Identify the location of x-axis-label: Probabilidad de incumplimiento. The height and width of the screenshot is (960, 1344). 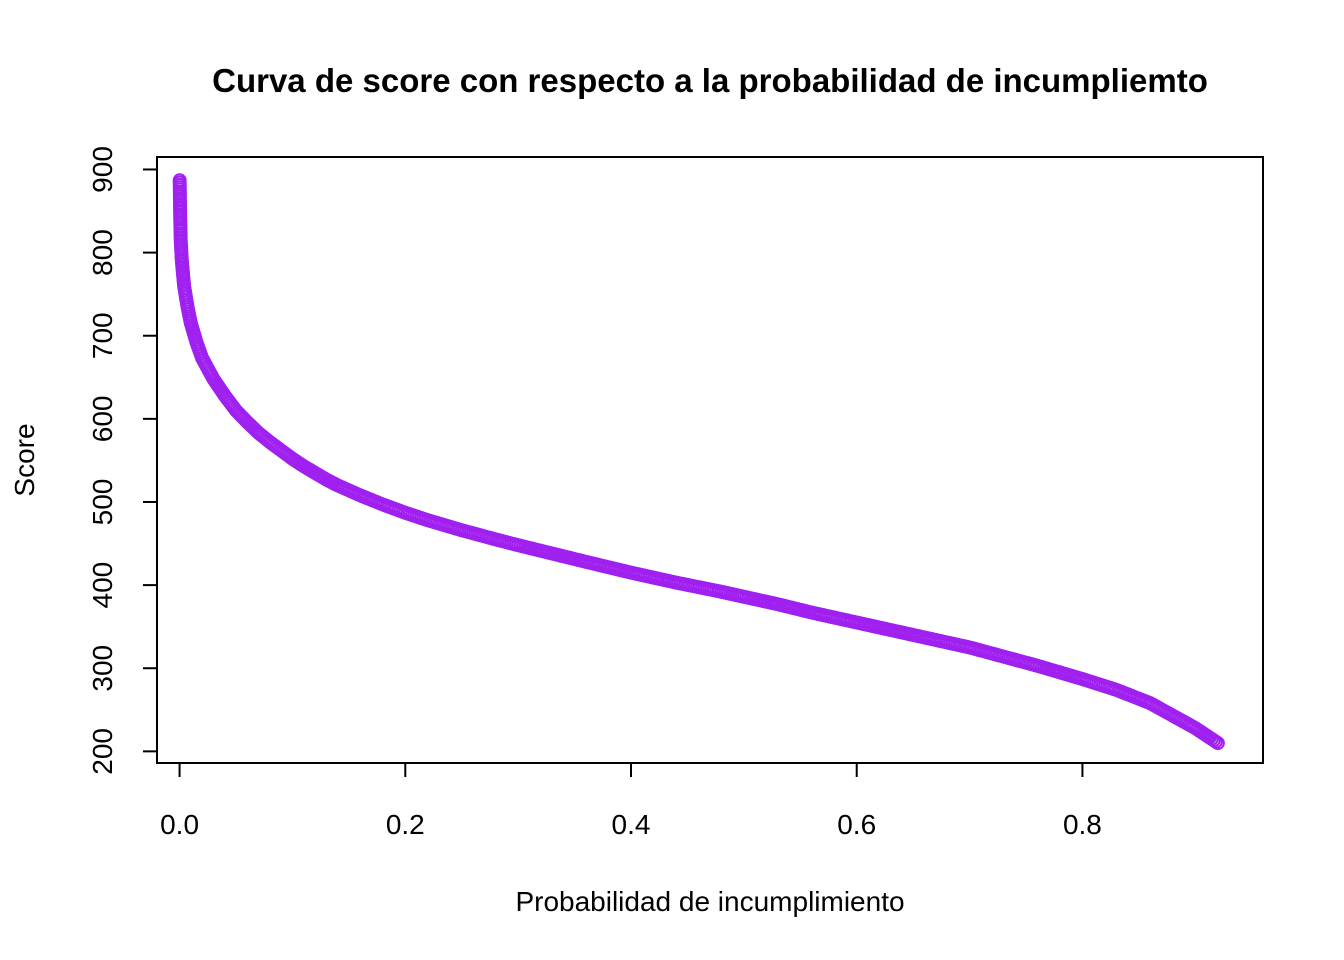
(709, 901).